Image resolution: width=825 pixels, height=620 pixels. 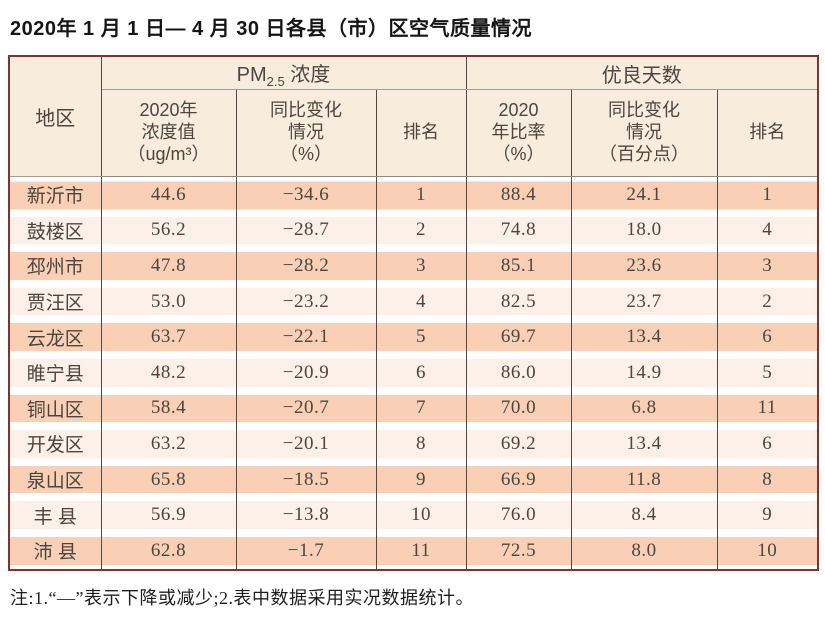 I want to click on good-rate-cell: 66.9, so click(x=518, y=479).